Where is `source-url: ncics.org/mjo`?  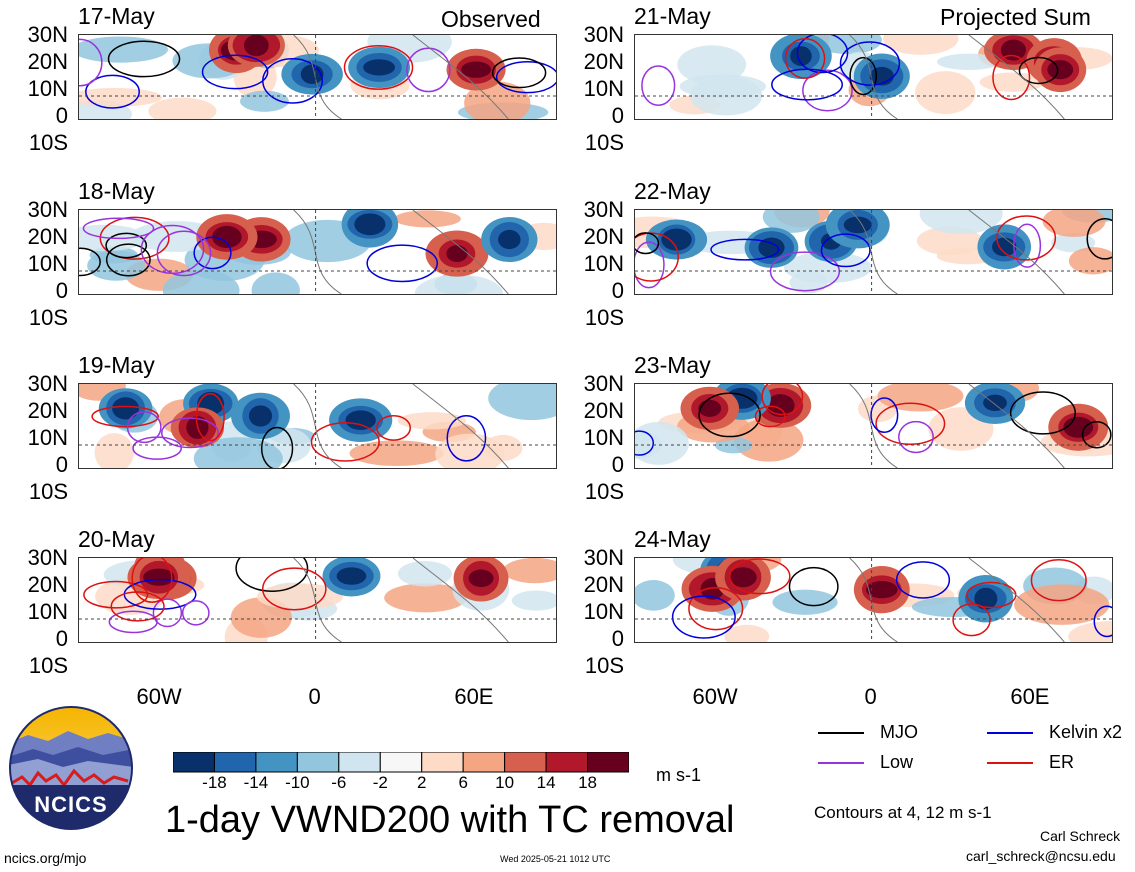
source-url: ncics.org/mjo is located at coordinates (45, 858).